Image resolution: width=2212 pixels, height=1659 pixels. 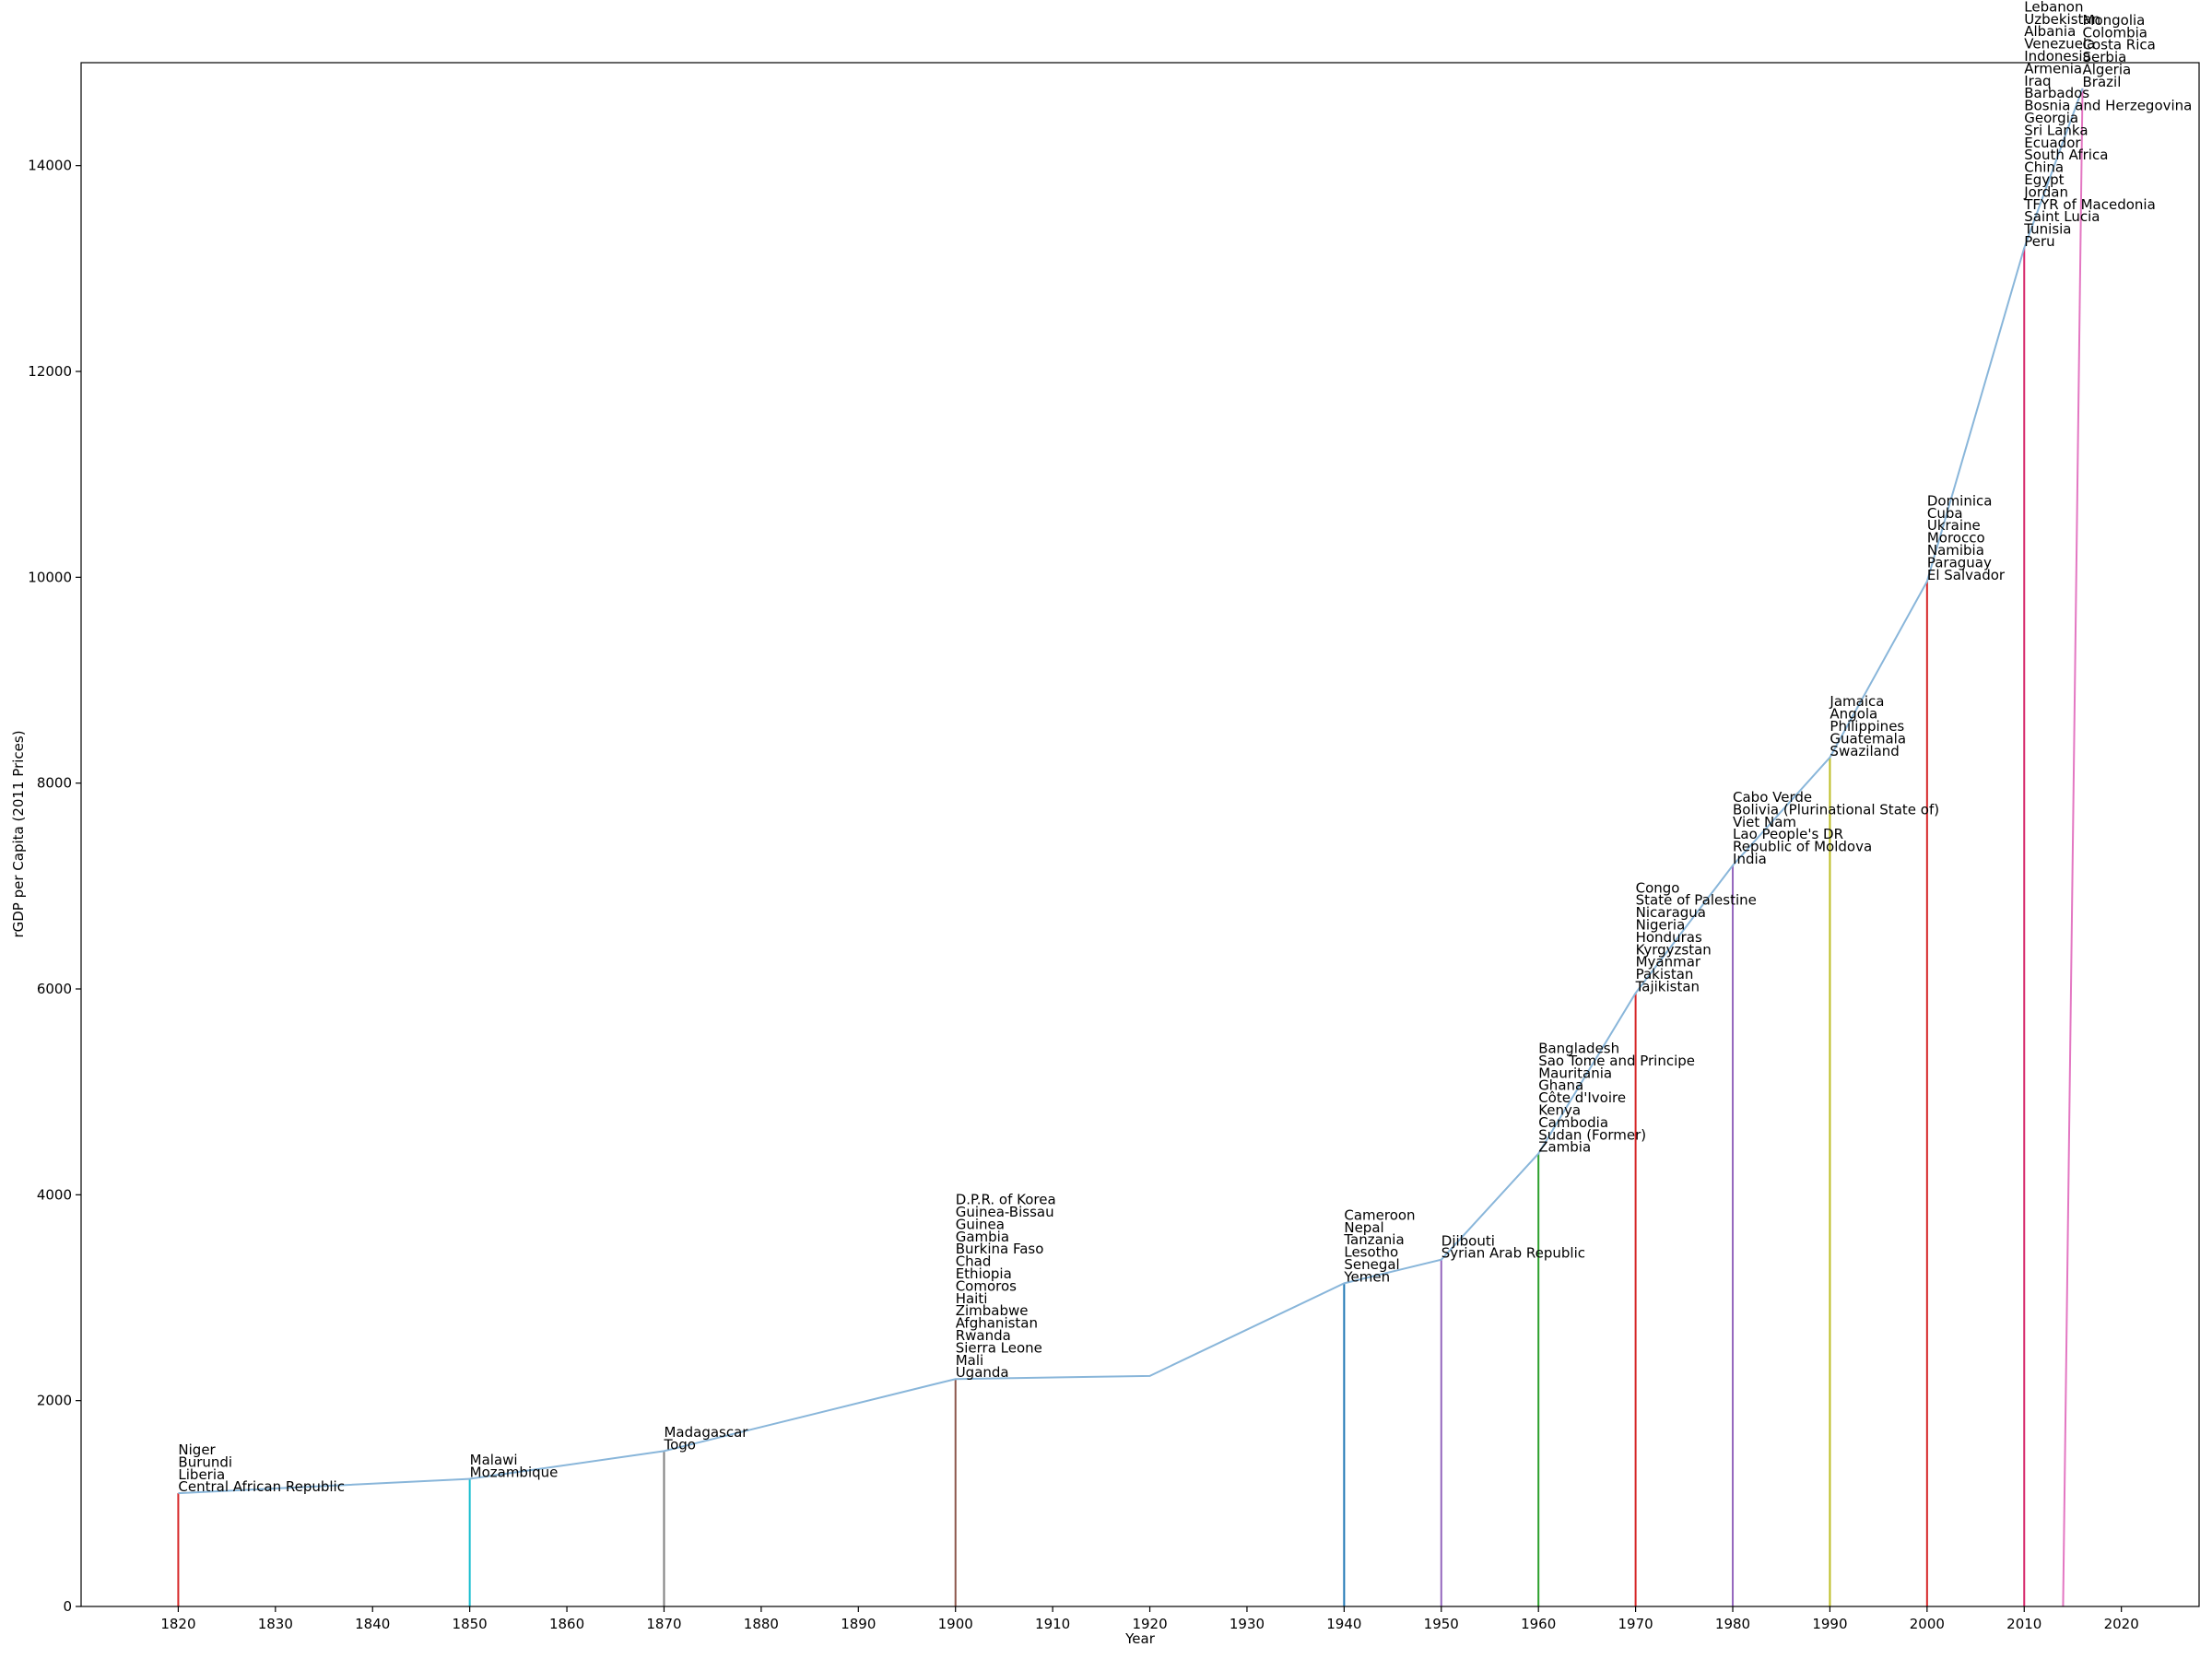 I want to click on country-label: Paraguay, so click(x=1959, y=562).